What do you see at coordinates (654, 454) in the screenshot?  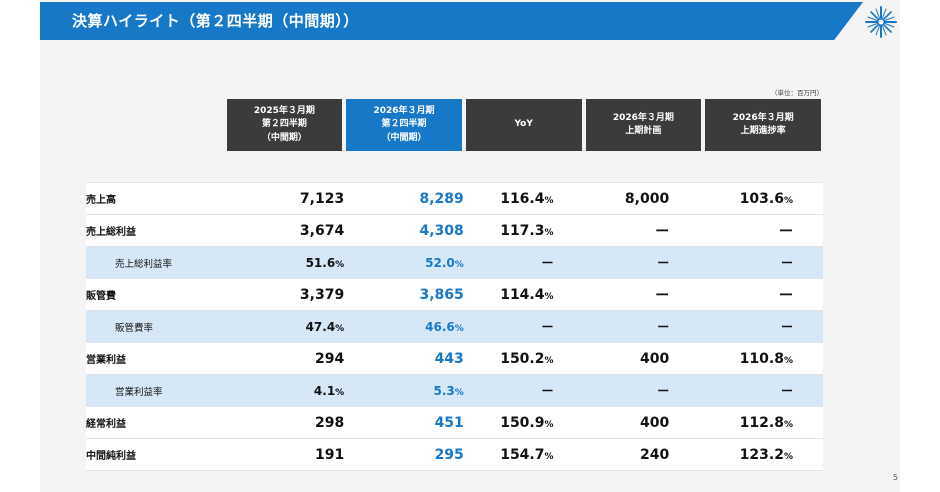 I see `cell-value: 240` at bounding box center [654, 454].